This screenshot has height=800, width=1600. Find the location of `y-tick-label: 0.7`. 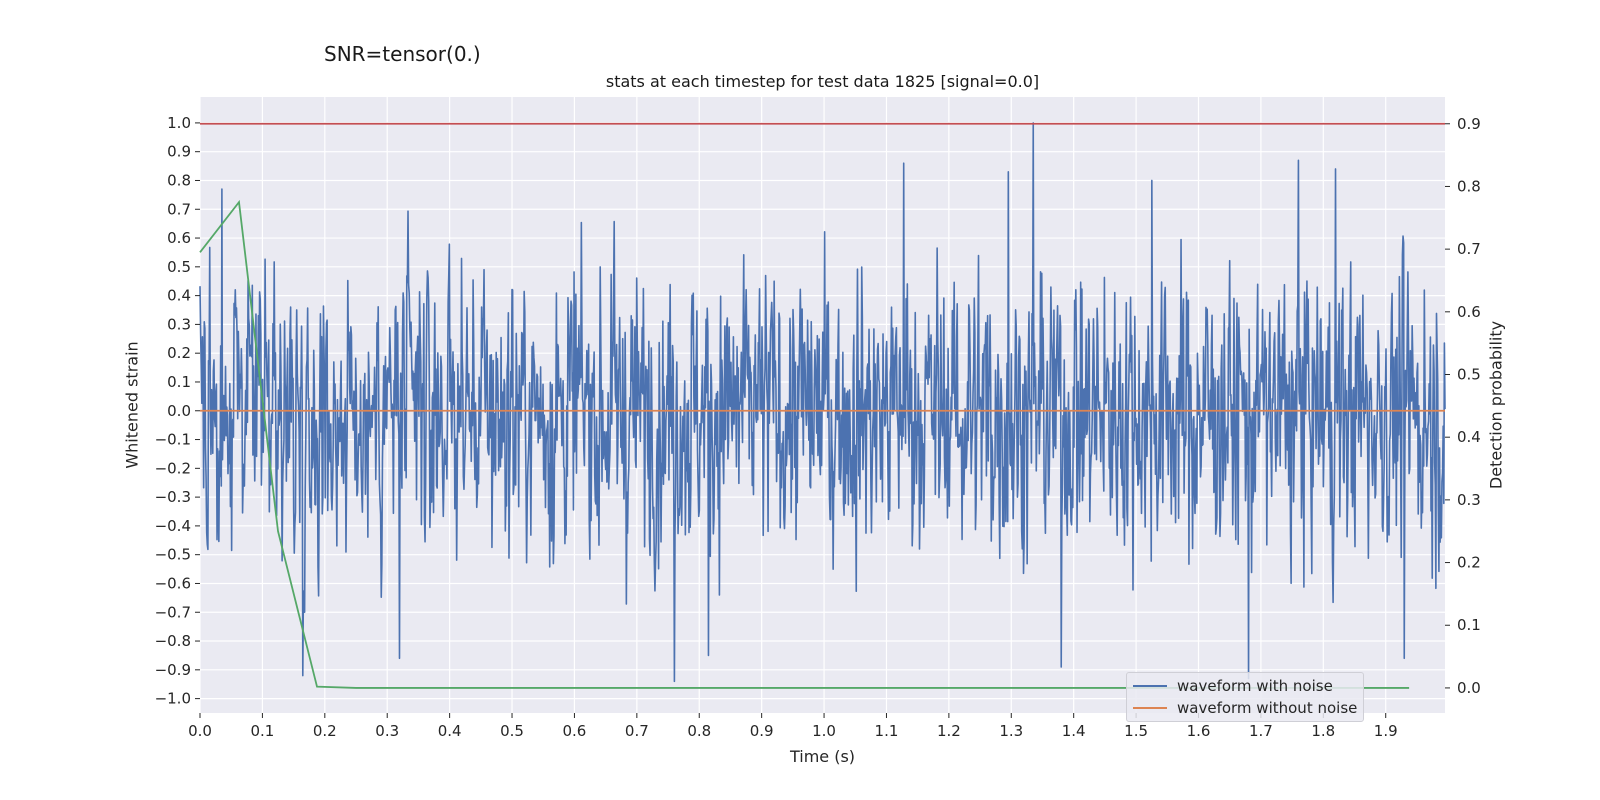

y-tick-label: 0.7 is located at coordinates (179, 209).